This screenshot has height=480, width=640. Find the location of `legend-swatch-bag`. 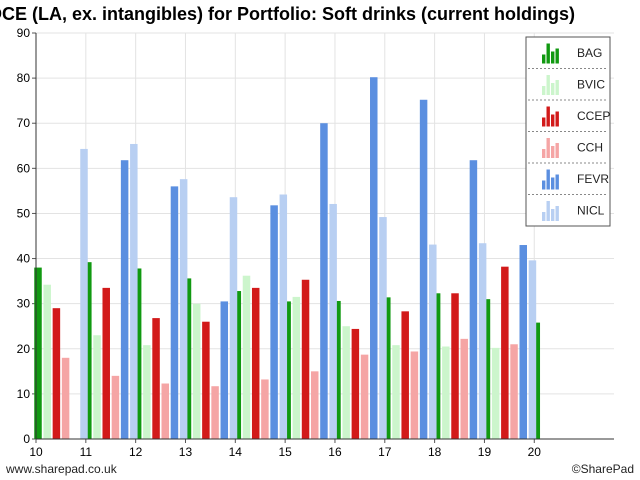

legend-swatch-bag is located at coordinates (550, 53).